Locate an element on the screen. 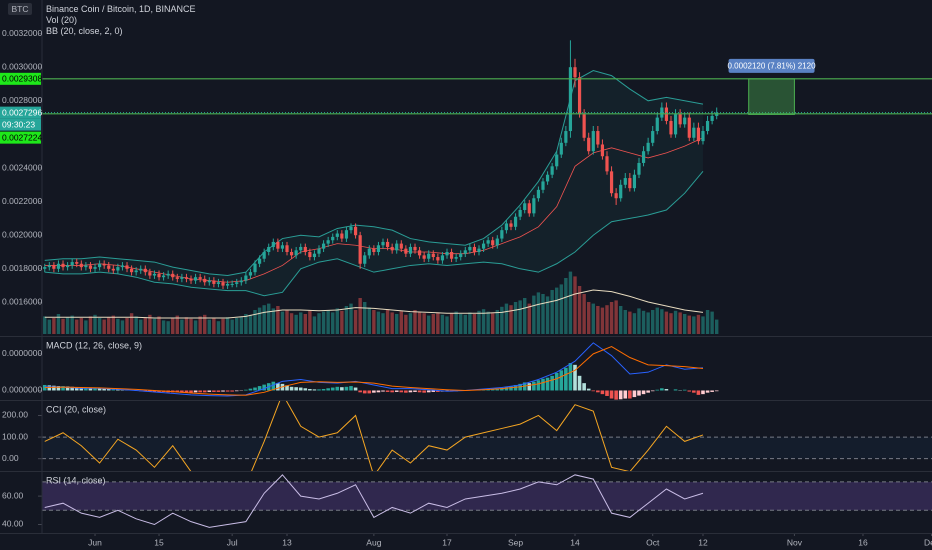  chart-title: Binance Coin / Bitcoin, 1D, BINANCE is located at coordinates (121, 9).